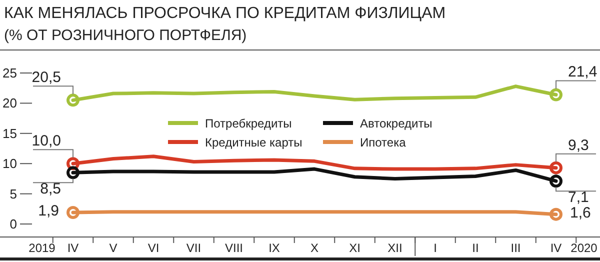 This screenshot has height=262, width=600. I want to click on legend-label: Автокредиты, so click(396, 123).